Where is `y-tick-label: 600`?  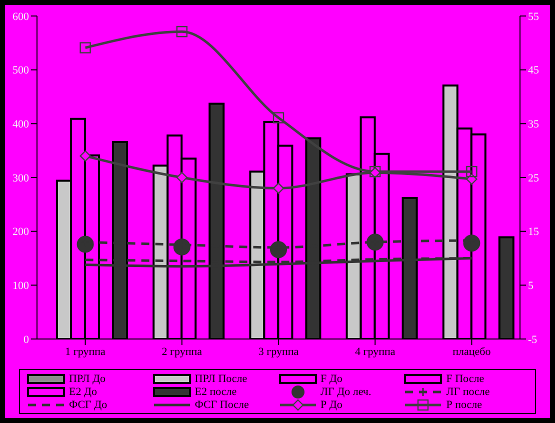 y-tick-label: 600 is located at coordinates (21, 16).